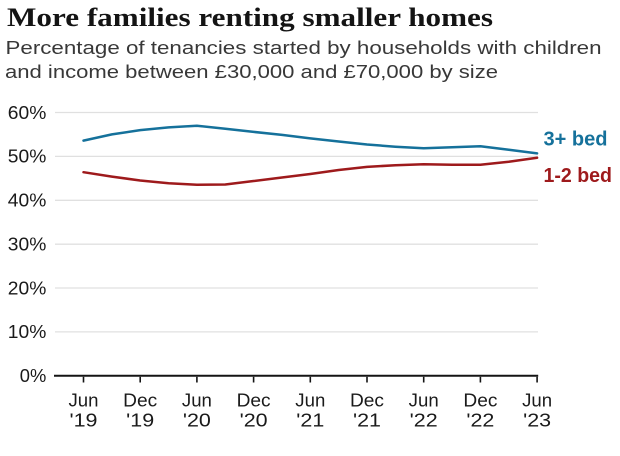  What do you see at coordinates (27, 288) in the screenshot?
I see `svg-text: 20%` at bounding box center [27, 288].